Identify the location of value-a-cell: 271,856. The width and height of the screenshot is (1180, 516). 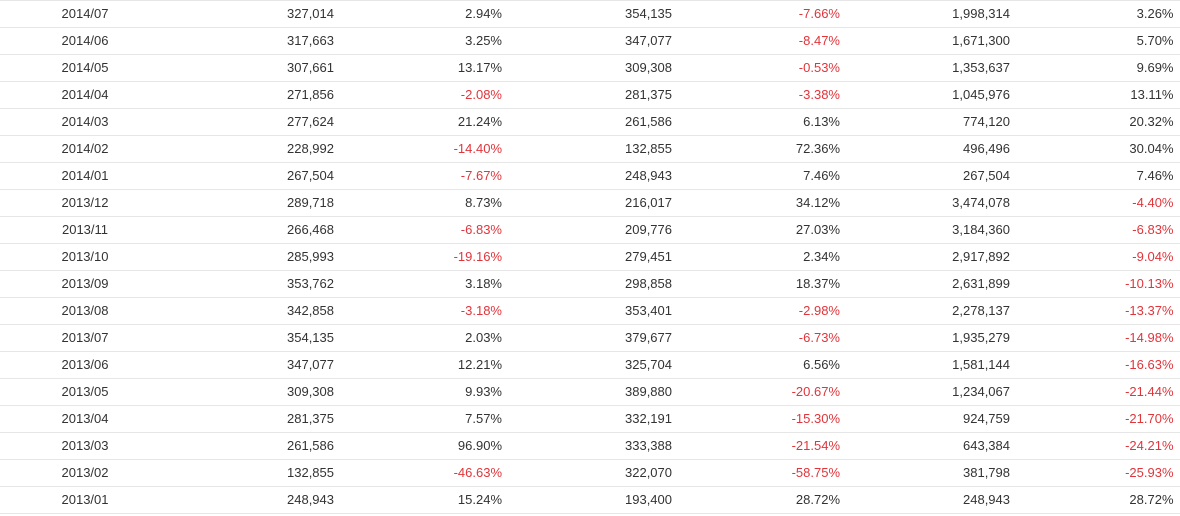
(255, 95).